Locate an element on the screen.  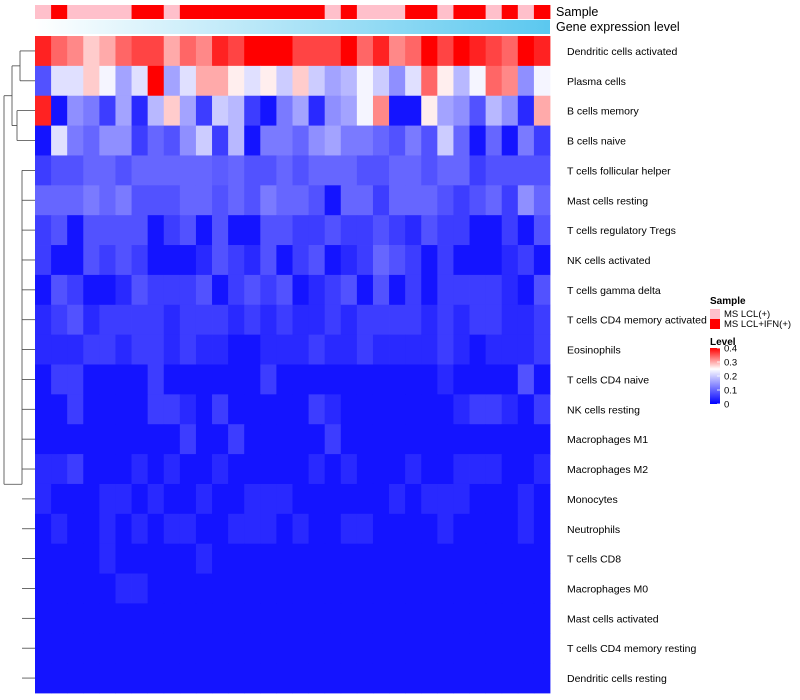
row-label: T cells gamma delta is located at coordinates (614, 291).